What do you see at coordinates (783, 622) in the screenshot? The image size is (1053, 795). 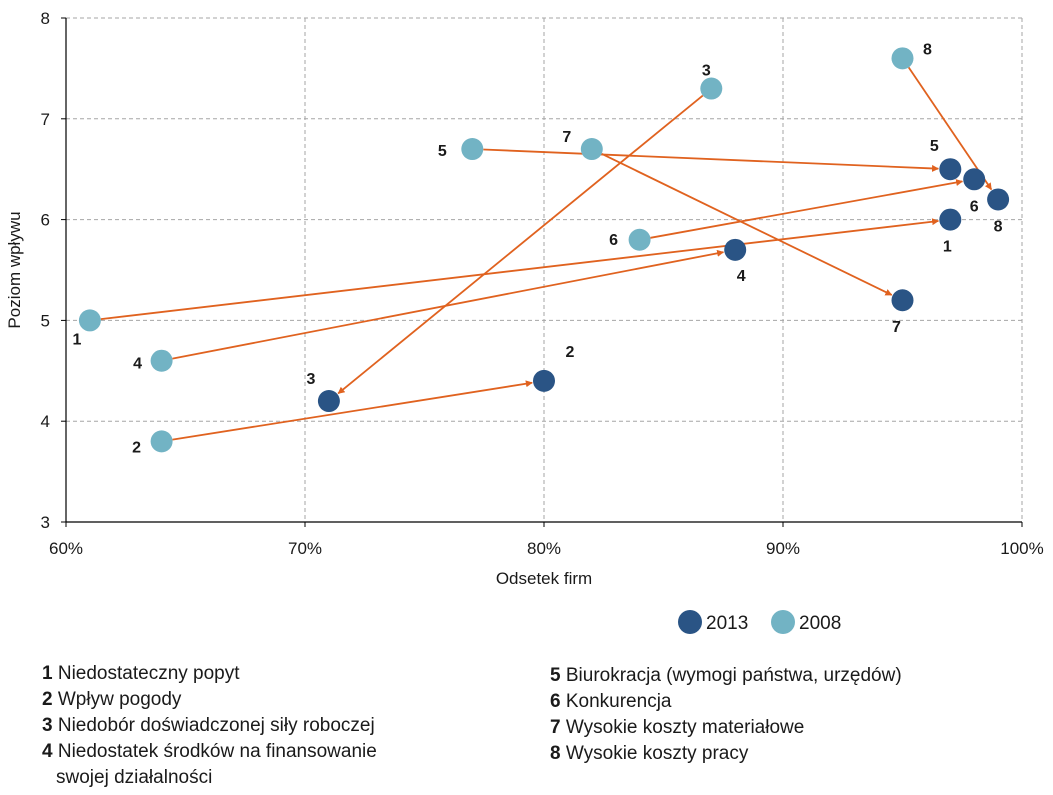 I see `legend-marker-2008` at bounding box center [783, 622].